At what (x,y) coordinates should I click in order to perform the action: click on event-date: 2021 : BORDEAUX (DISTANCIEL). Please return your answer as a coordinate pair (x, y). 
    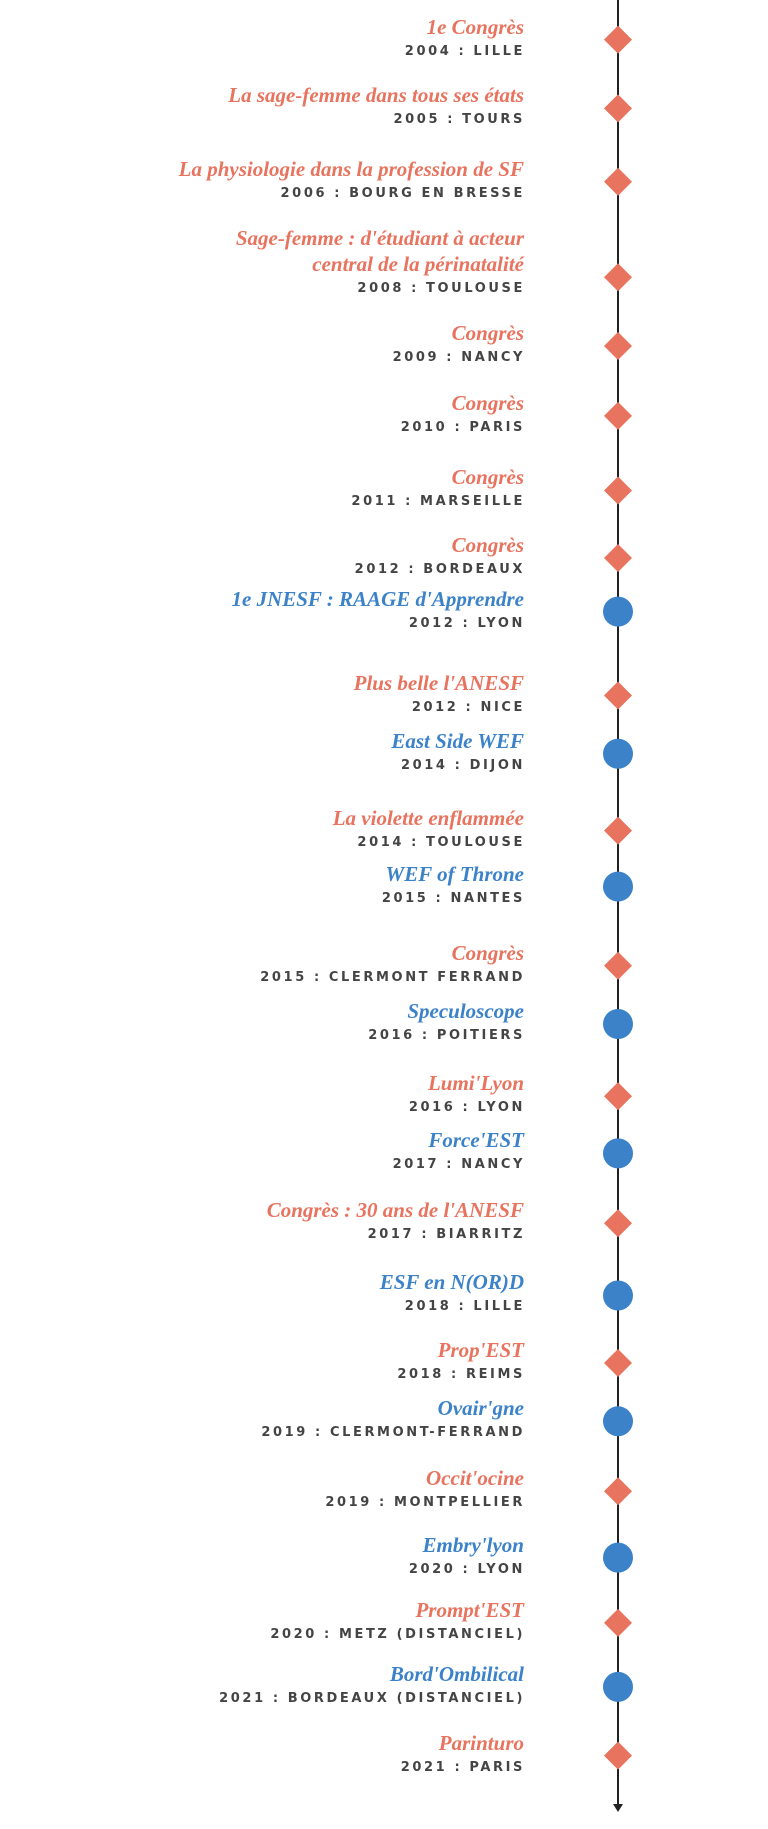
    Looking at the image, I should click on (372, 1698).